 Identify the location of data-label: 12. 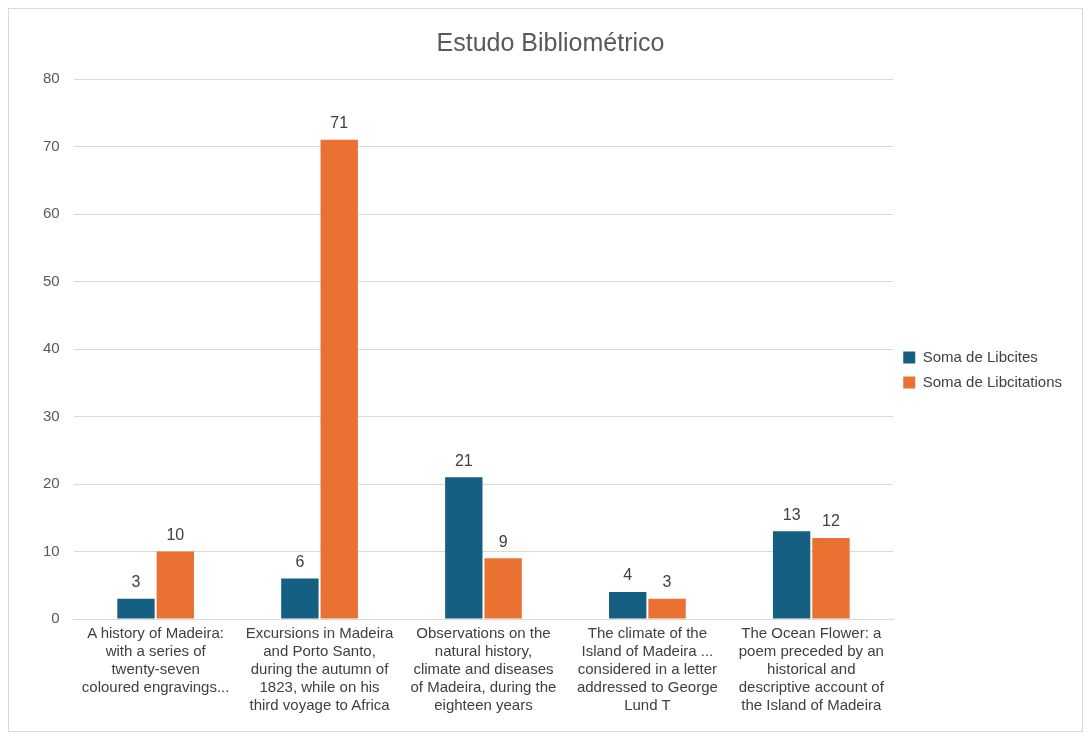
(831, 521).